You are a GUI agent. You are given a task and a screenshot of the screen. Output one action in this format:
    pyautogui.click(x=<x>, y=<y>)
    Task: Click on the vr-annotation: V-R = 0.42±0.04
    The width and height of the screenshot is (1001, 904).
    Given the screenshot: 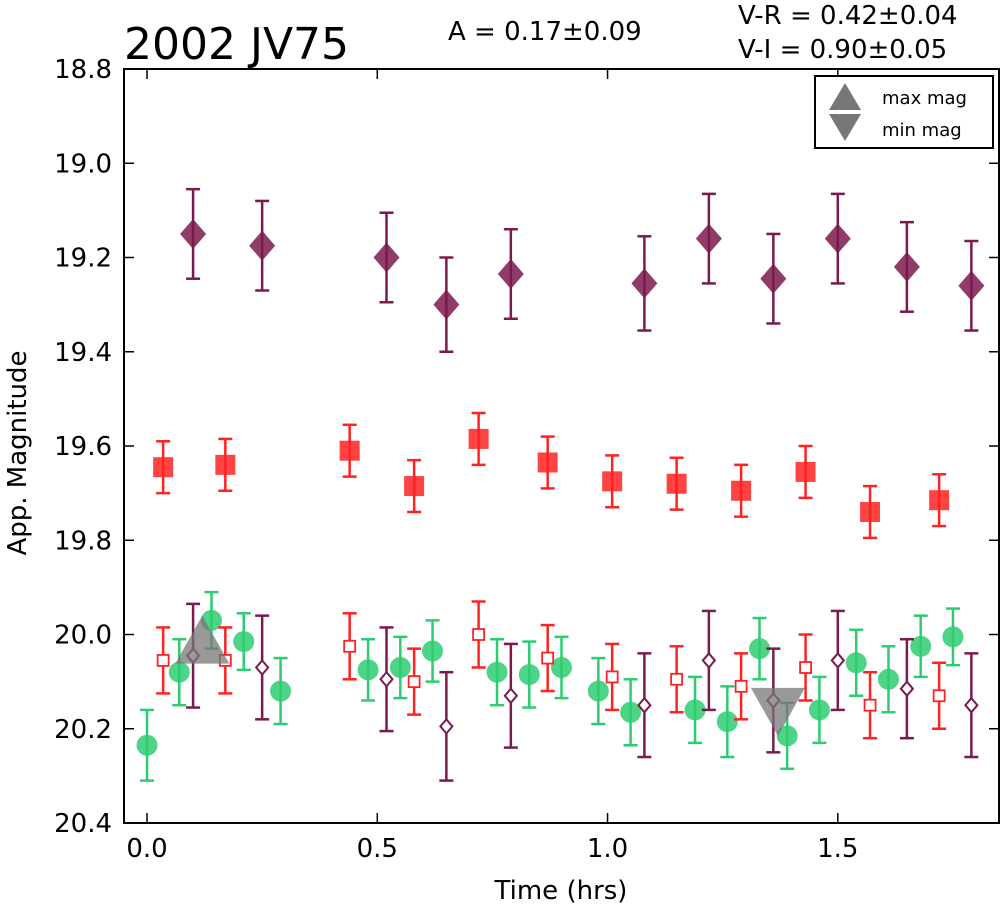 What is the action you would take?
    pyautogui.click(x=848, y=16)
    